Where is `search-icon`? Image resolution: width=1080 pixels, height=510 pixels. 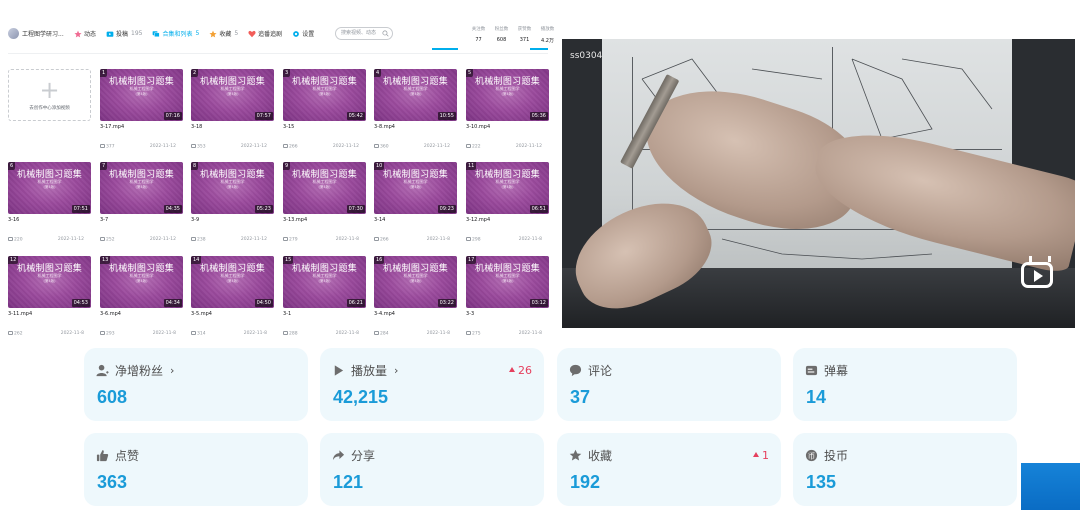
search-icon is located at coordinates (385, 33).